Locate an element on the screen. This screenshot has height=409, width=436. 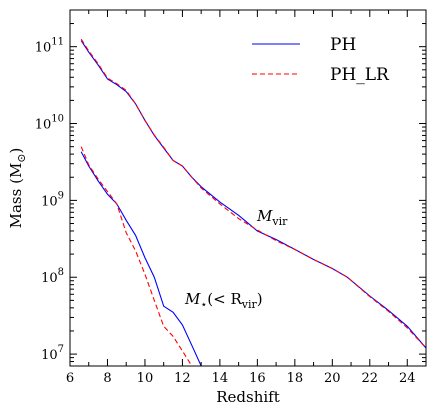
x-tick-label: 6 is located at coordinates (70, 378).